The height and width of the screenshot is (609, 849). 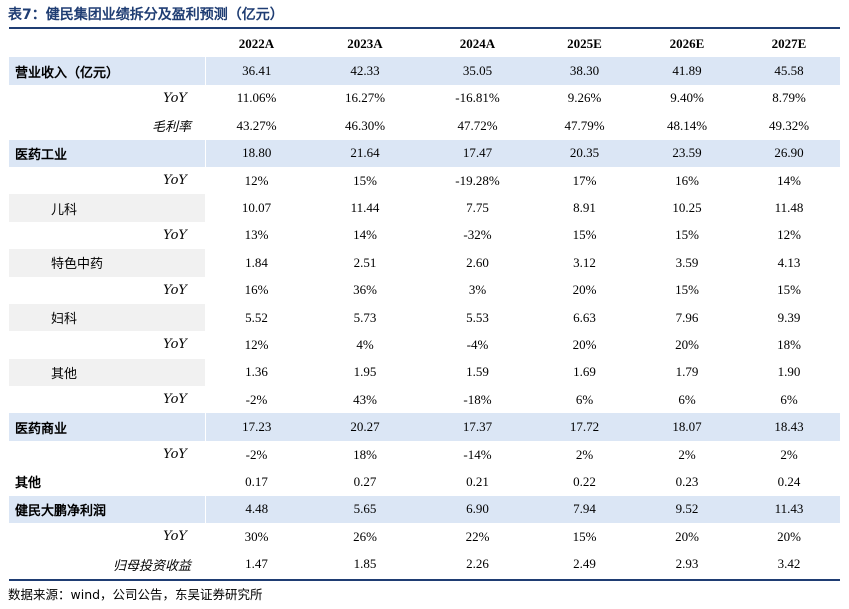 I want to click on table-row: 特色中药 1.84 2.51 2.60 3.12 3.59 4.13, so click(x=424, y=263).